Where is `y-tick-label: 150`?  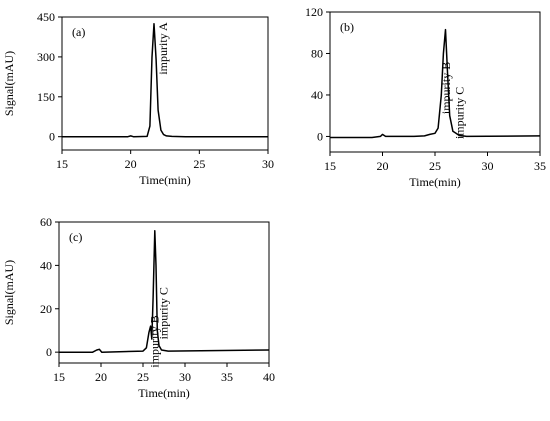 y-tick-label: 150 is located at coordinates (46, 97).